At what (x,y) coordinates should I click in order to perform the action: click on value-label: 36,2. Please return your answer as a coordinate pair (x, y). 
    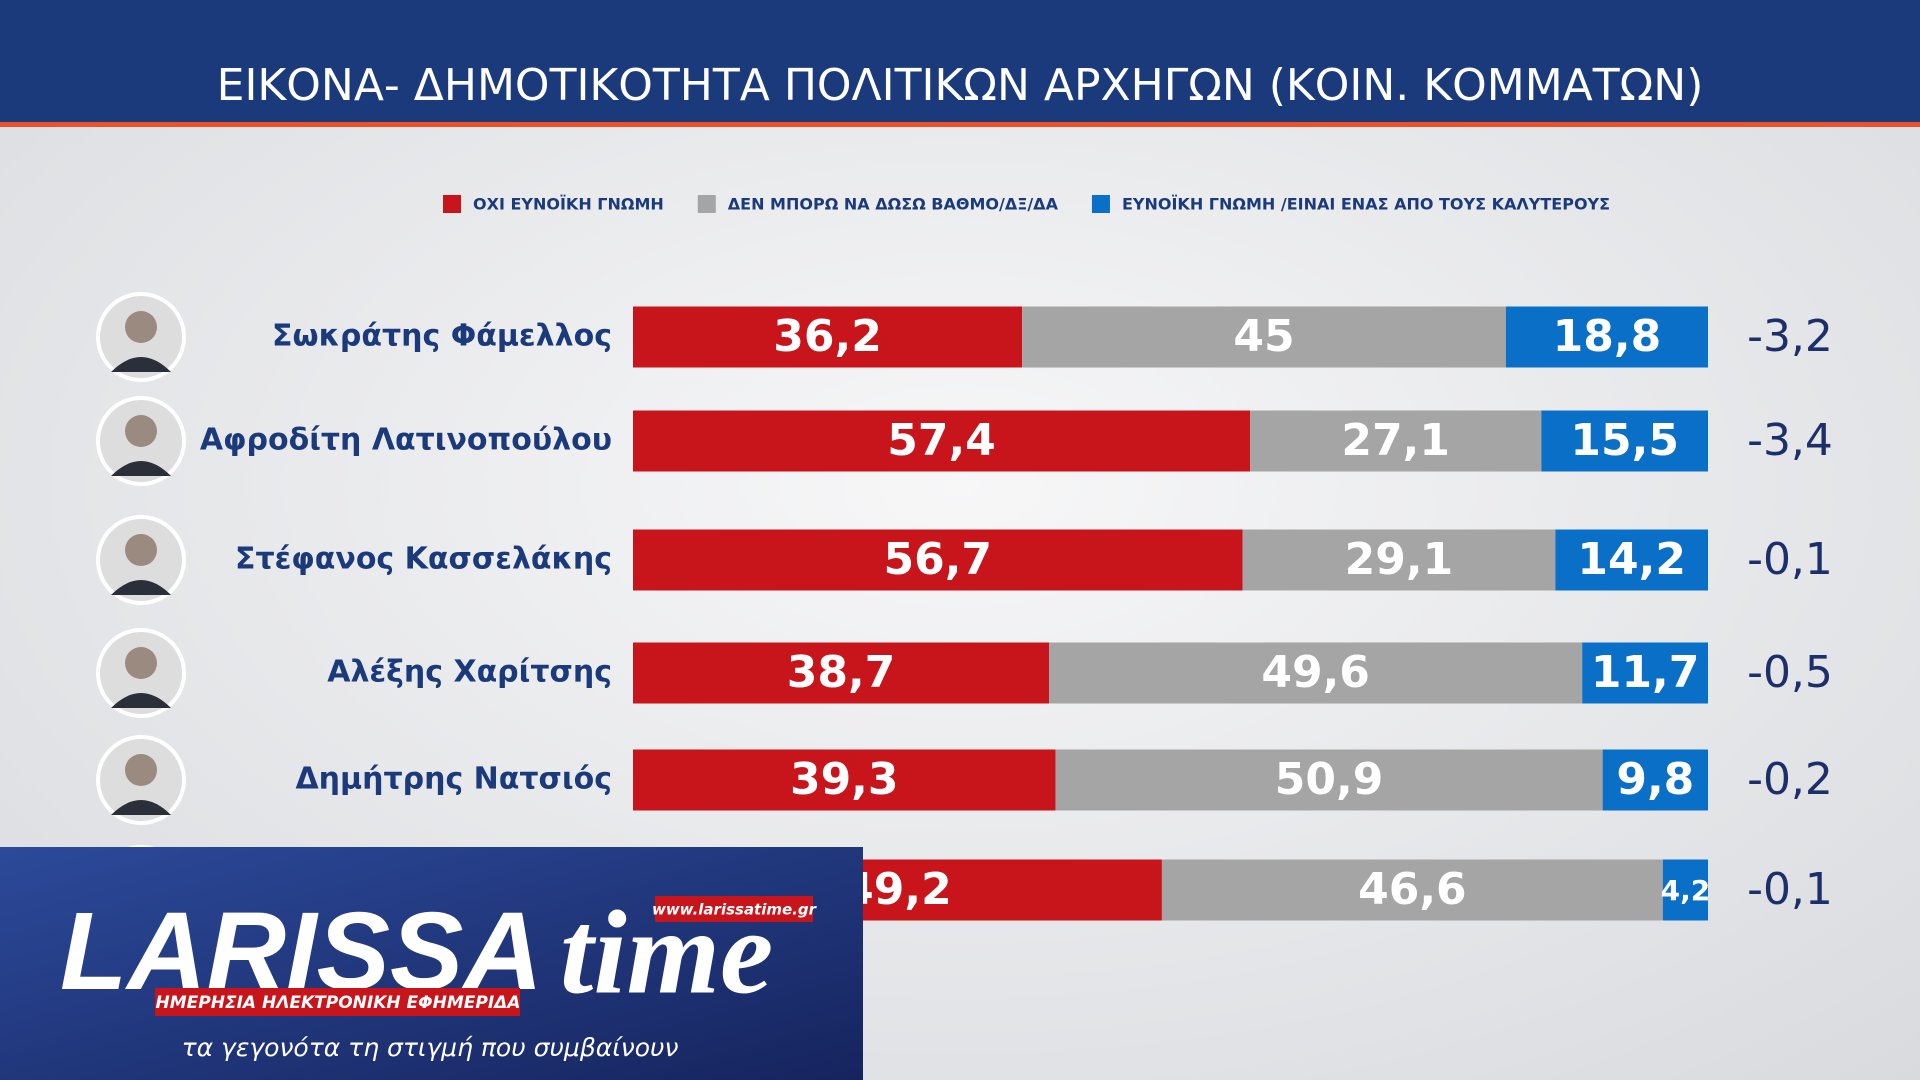
    Looking at the image, I should click on (827, 336).